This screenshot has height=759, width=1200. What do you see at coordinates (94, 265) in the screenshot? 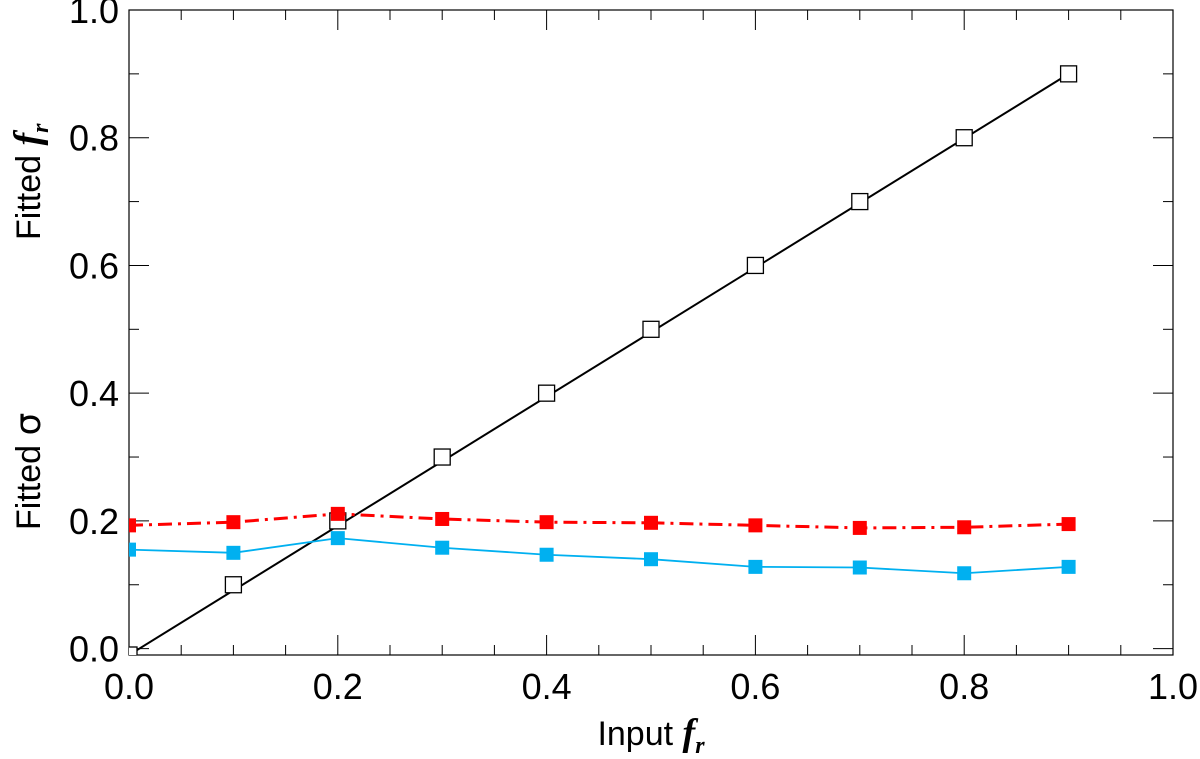
I see `y-tick-label: 0.6` at bounding box center [94, 265].